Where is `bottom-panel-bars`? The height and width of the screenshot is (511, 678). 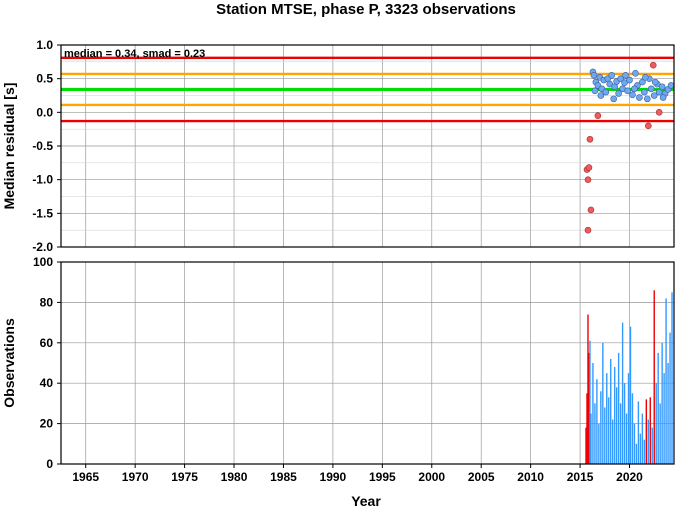 bottom-panel-bars is located at coordinates (629, 377).